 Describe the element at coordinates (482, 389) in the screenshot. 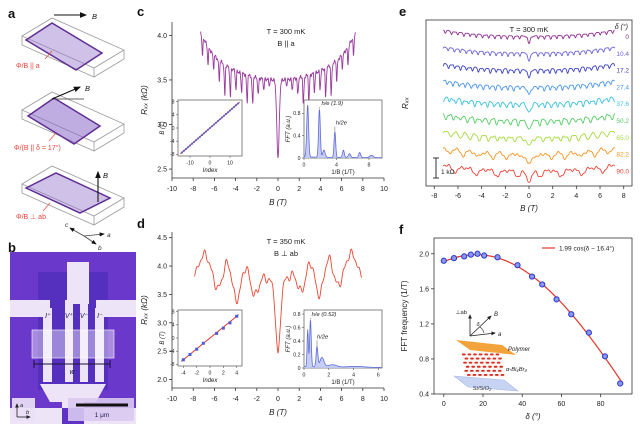

I see `svg-text: Si/SiO₂` at that location.